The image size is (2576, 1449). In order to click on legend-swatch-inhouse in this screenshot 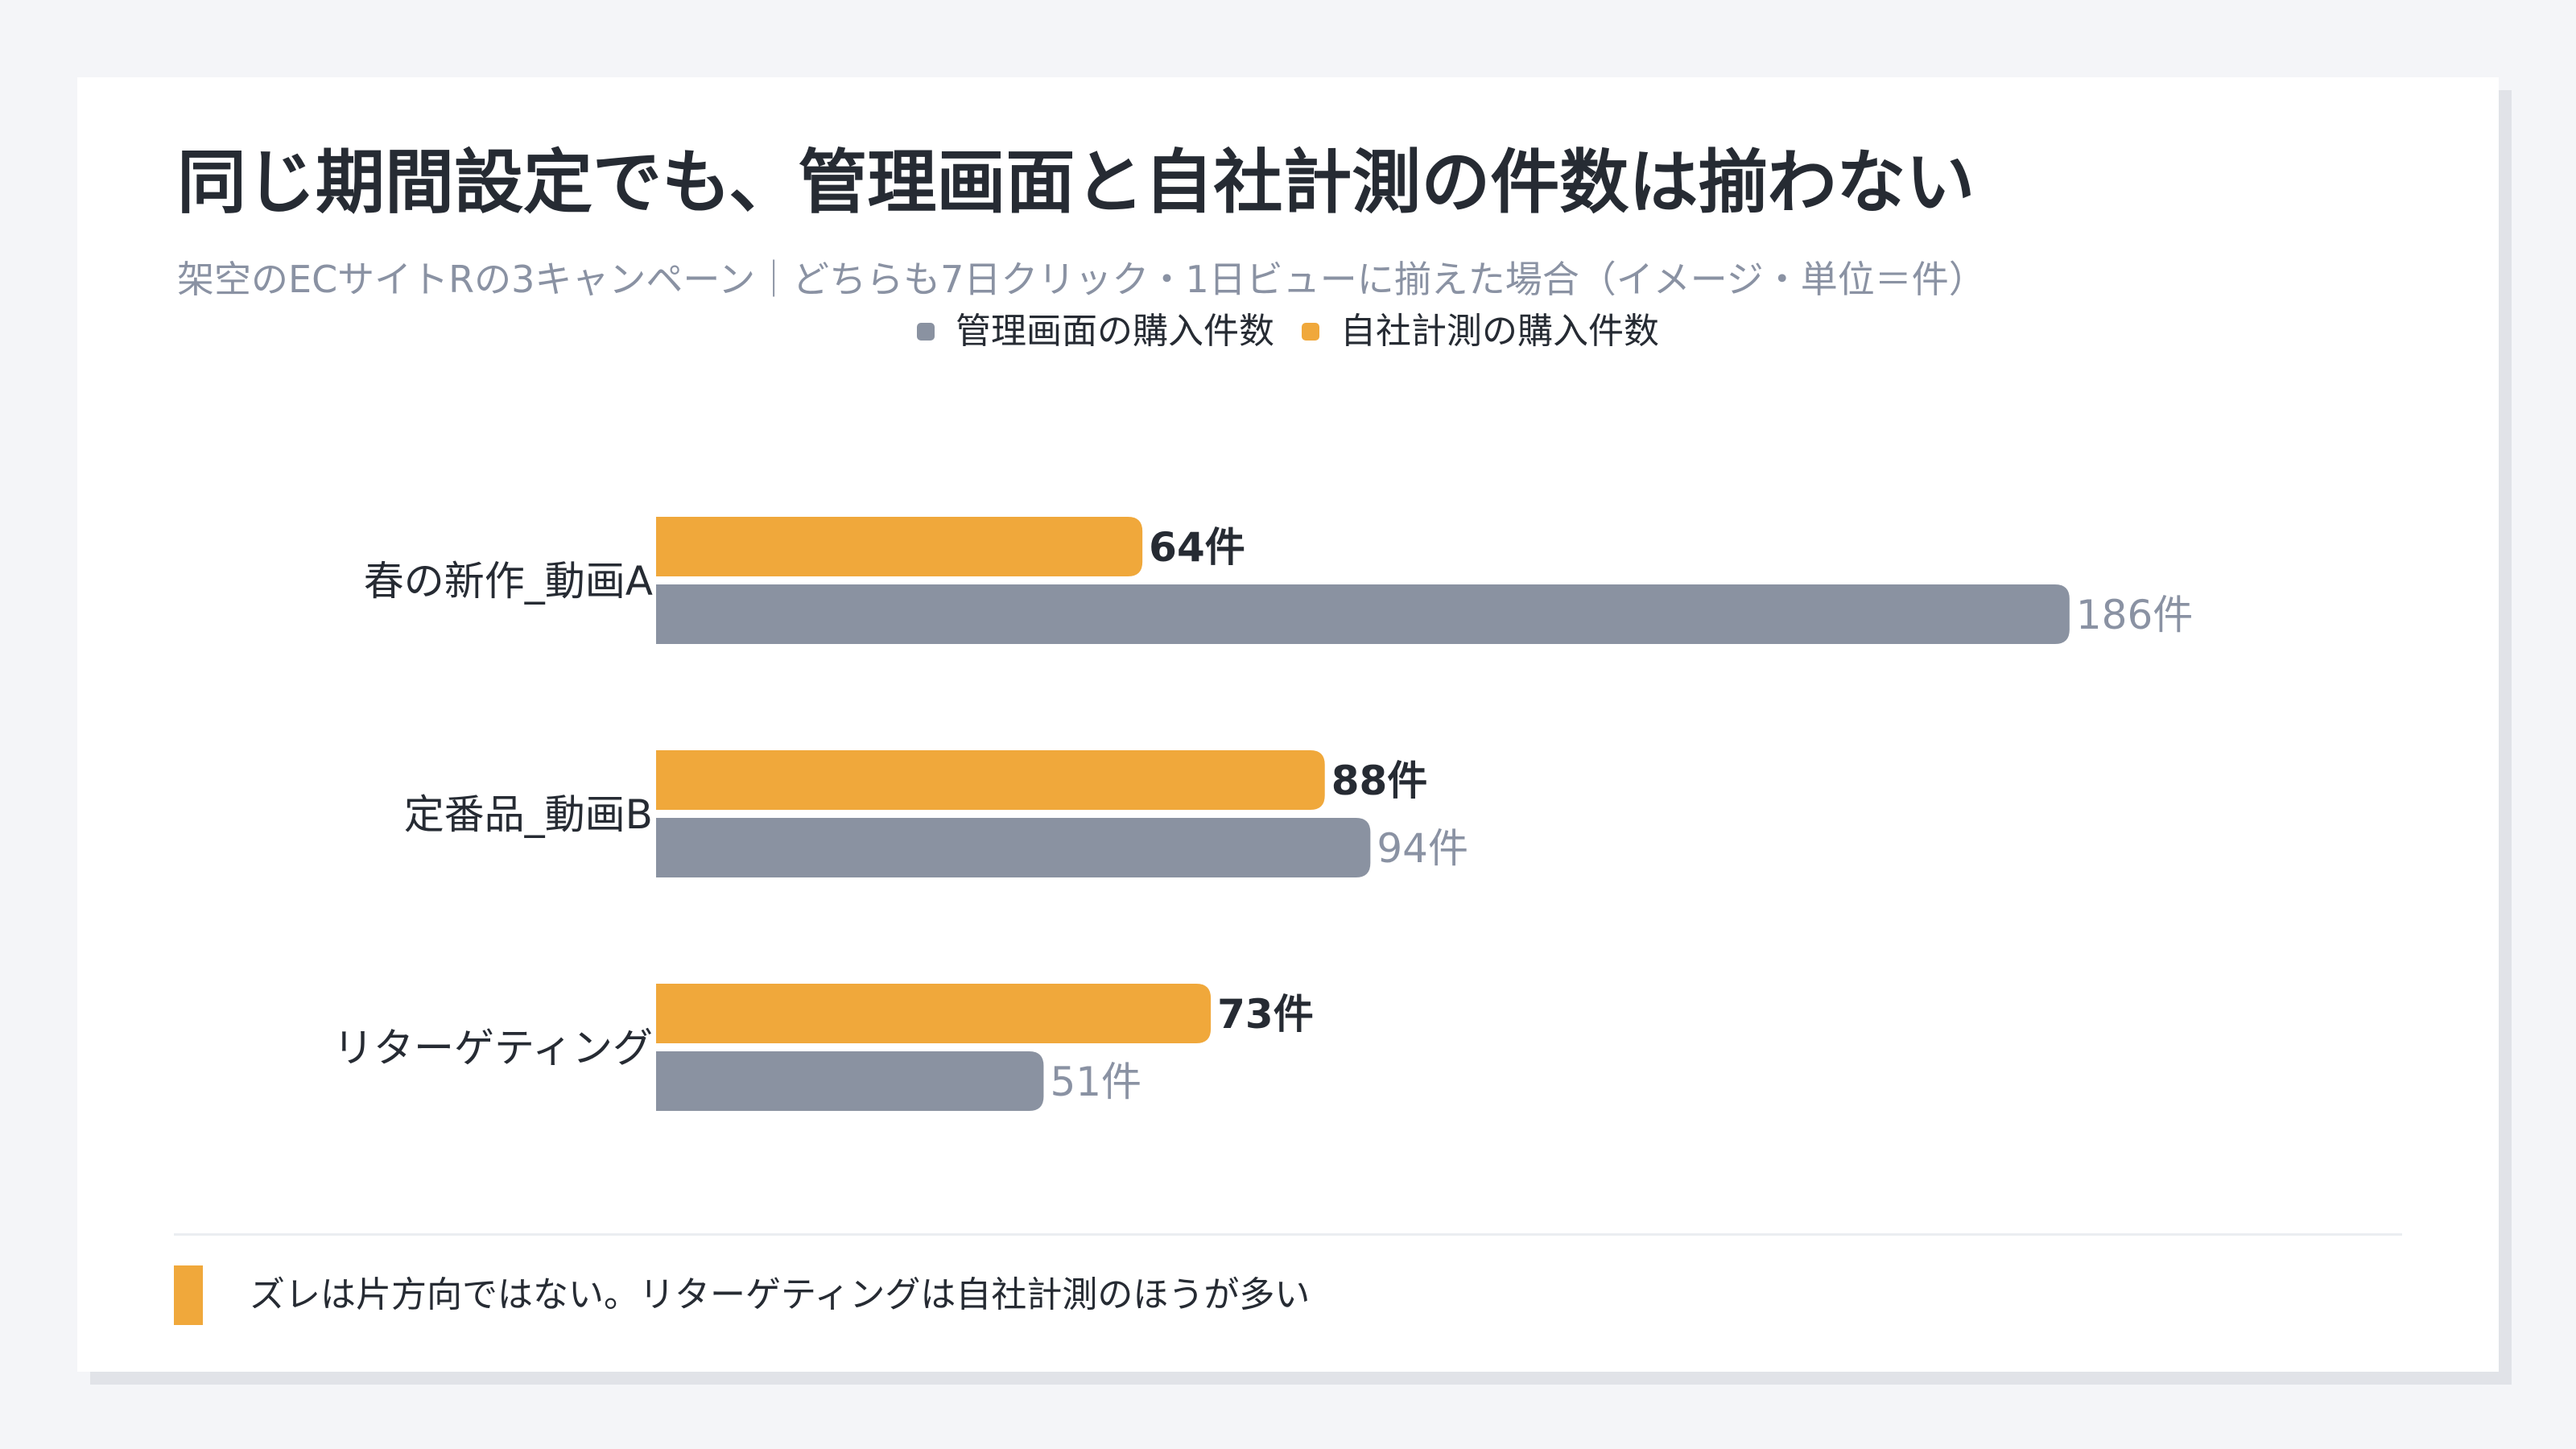, I will do `click(1310, 332)`.